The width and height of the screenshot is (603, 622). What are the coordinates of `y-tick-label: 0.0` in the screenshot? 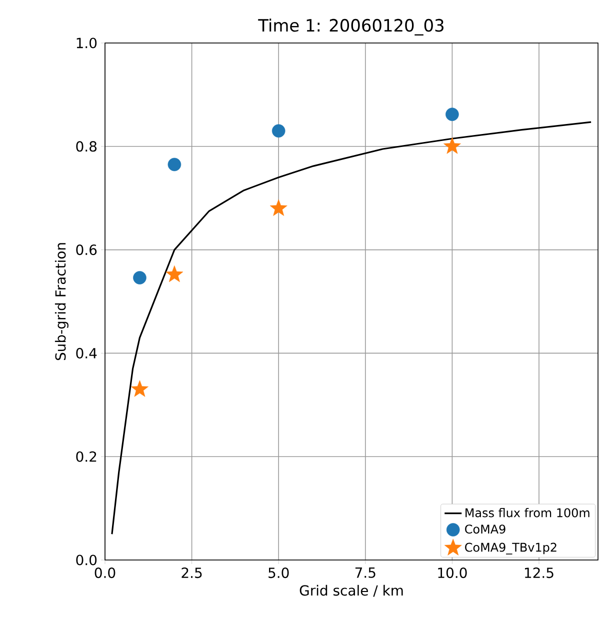 It's located at (86, 560).